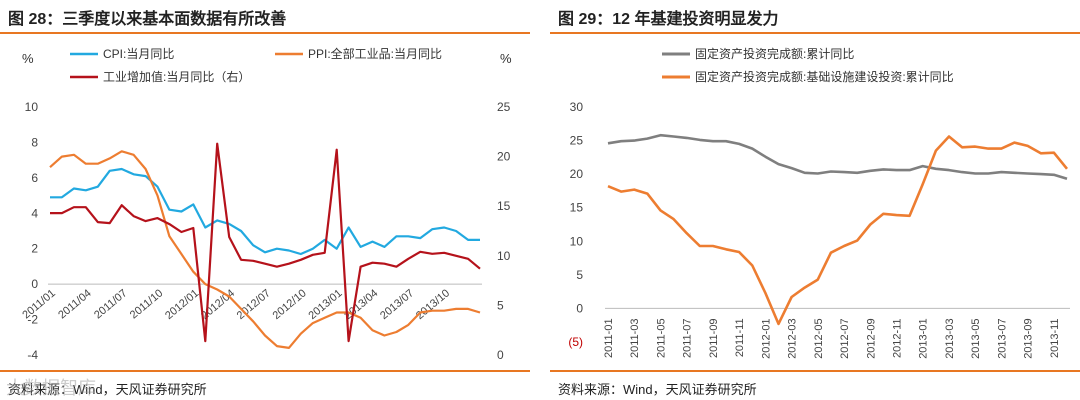  I want to click on right-chart-title: 图 29：12 年基建投资明显发力, so click(668, 19).